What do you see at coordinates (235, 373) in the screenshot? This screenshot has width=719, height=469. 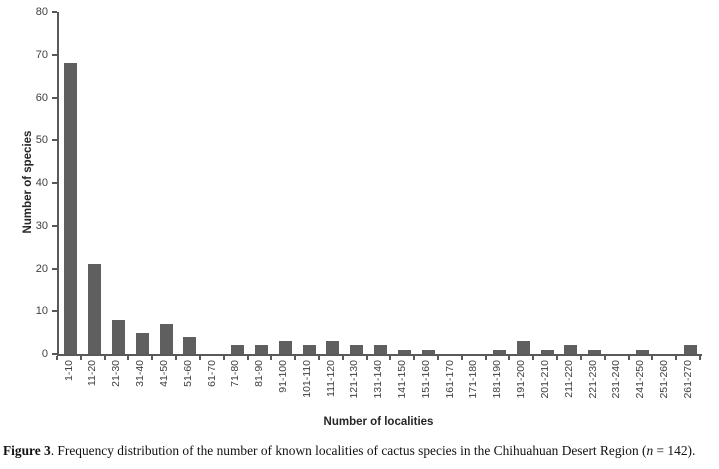 I see `x-tick-label: 71-80` at bounding box center [235, 373].